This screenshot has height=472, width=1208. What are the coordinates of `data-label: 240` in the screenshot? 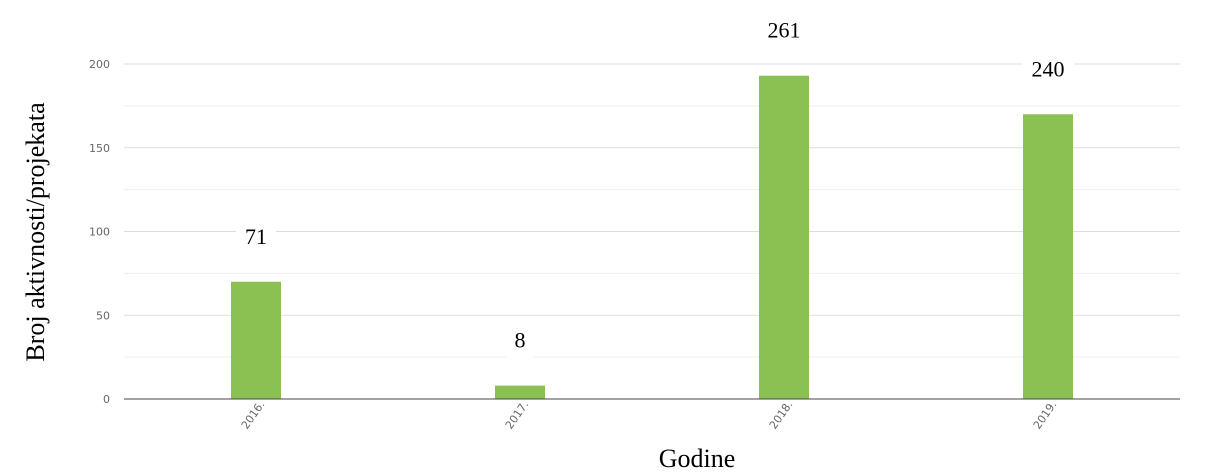 It's located at (1048, 68).